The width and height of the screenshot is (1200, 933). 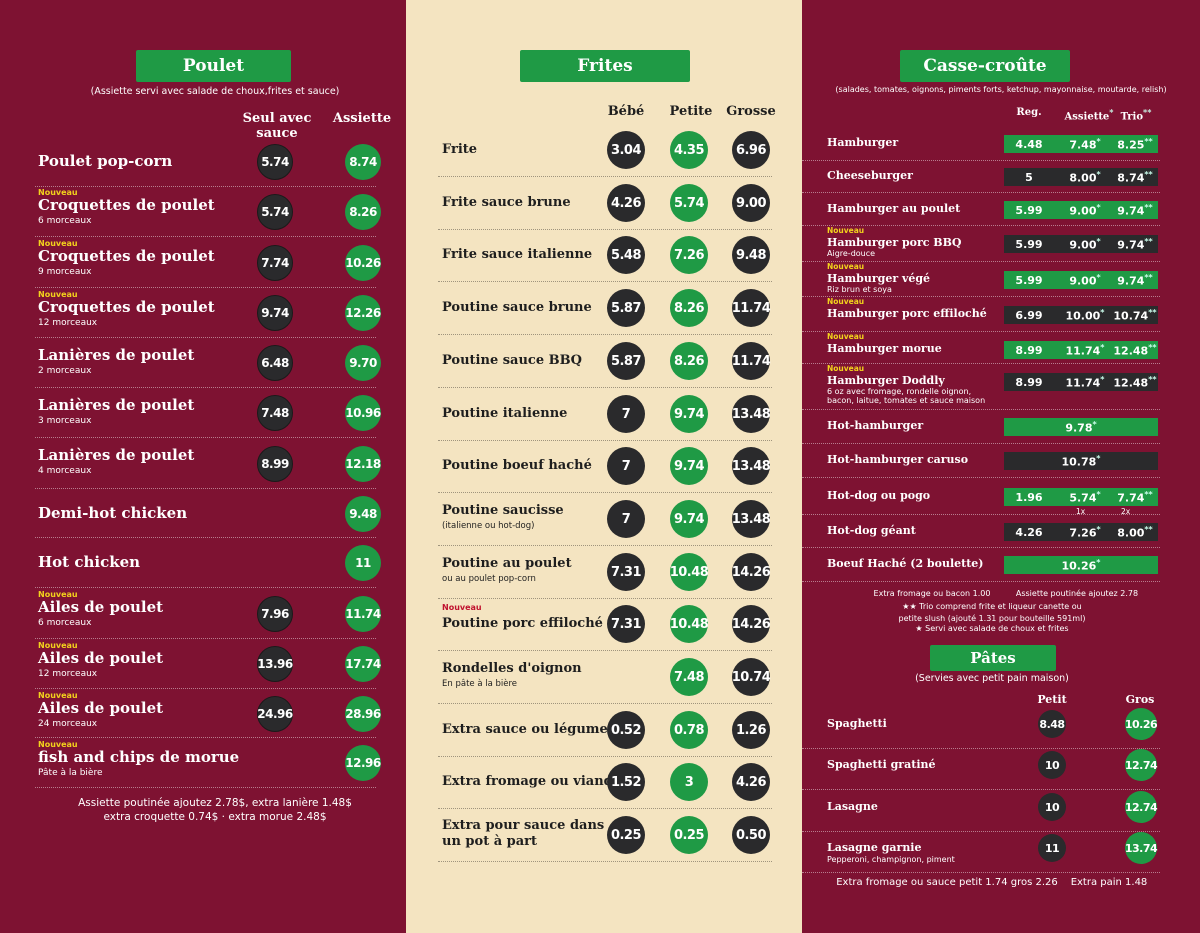 I want to click on casse-row: Hot-hamburger 9.78*, so click(x=981, y=427).